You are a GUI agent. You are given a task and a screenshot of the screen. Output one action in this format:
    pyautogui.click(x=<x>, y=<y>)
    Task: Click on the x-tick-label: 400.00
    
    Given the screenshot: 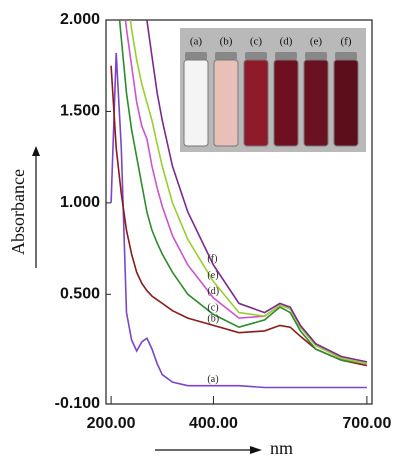 What is the action you would take?
    pyautogui.click(x=213, y=423)
    